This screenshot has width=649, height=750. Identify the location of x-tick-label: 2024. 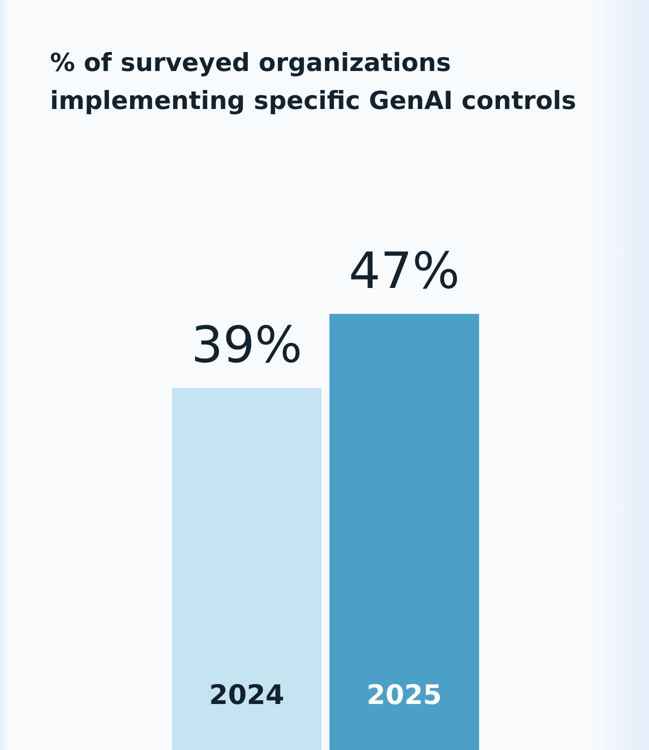
(246, 696).